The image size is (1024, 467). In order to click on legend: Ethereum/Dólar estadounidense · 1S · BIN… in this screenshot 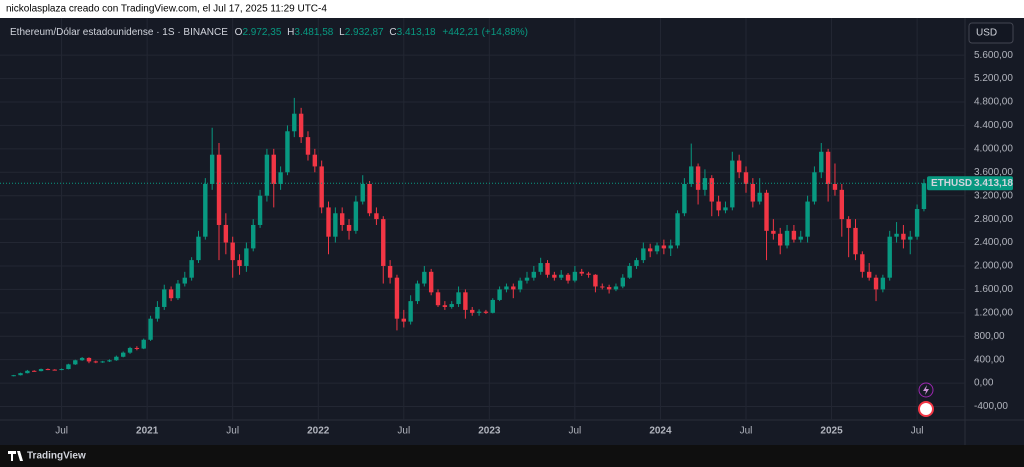, I will do `click(269, 32)`.